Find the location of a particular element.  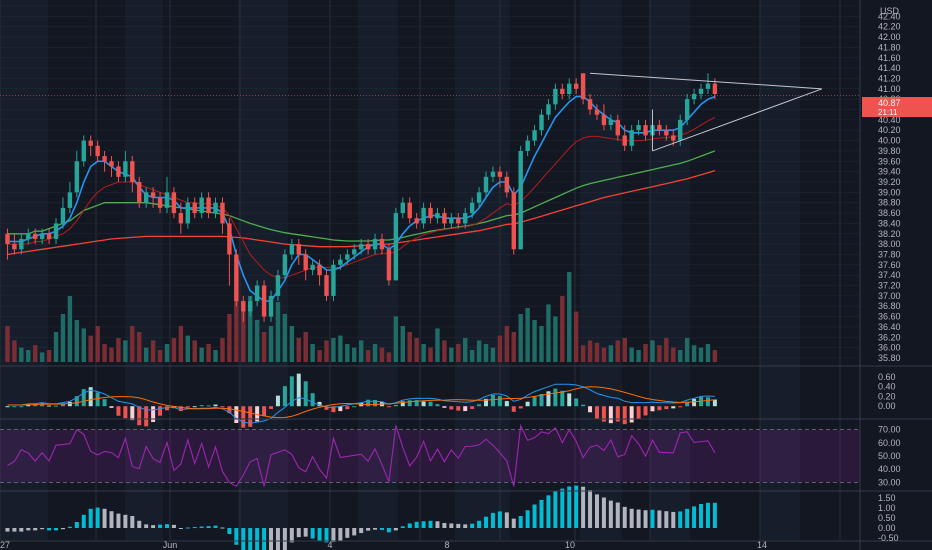

macd-pane is located at coordinates (361, 400).